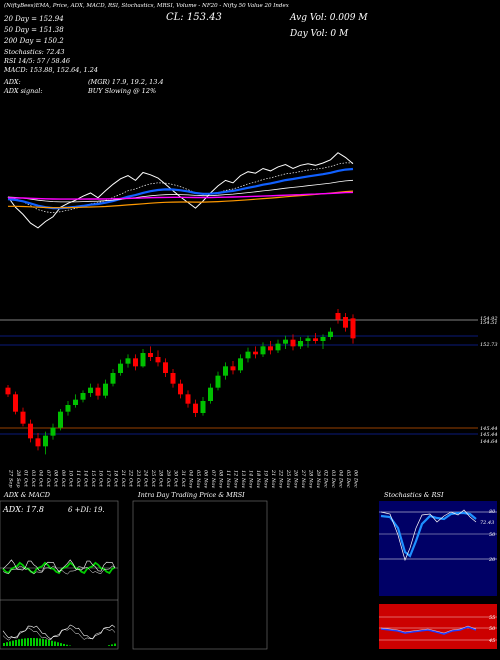 The image size is (500, 660). What do you see at coordinates (348, 479) in the screenshot?
I see `date-tick-label: 05 Dec` at bounding box center [348, 479].